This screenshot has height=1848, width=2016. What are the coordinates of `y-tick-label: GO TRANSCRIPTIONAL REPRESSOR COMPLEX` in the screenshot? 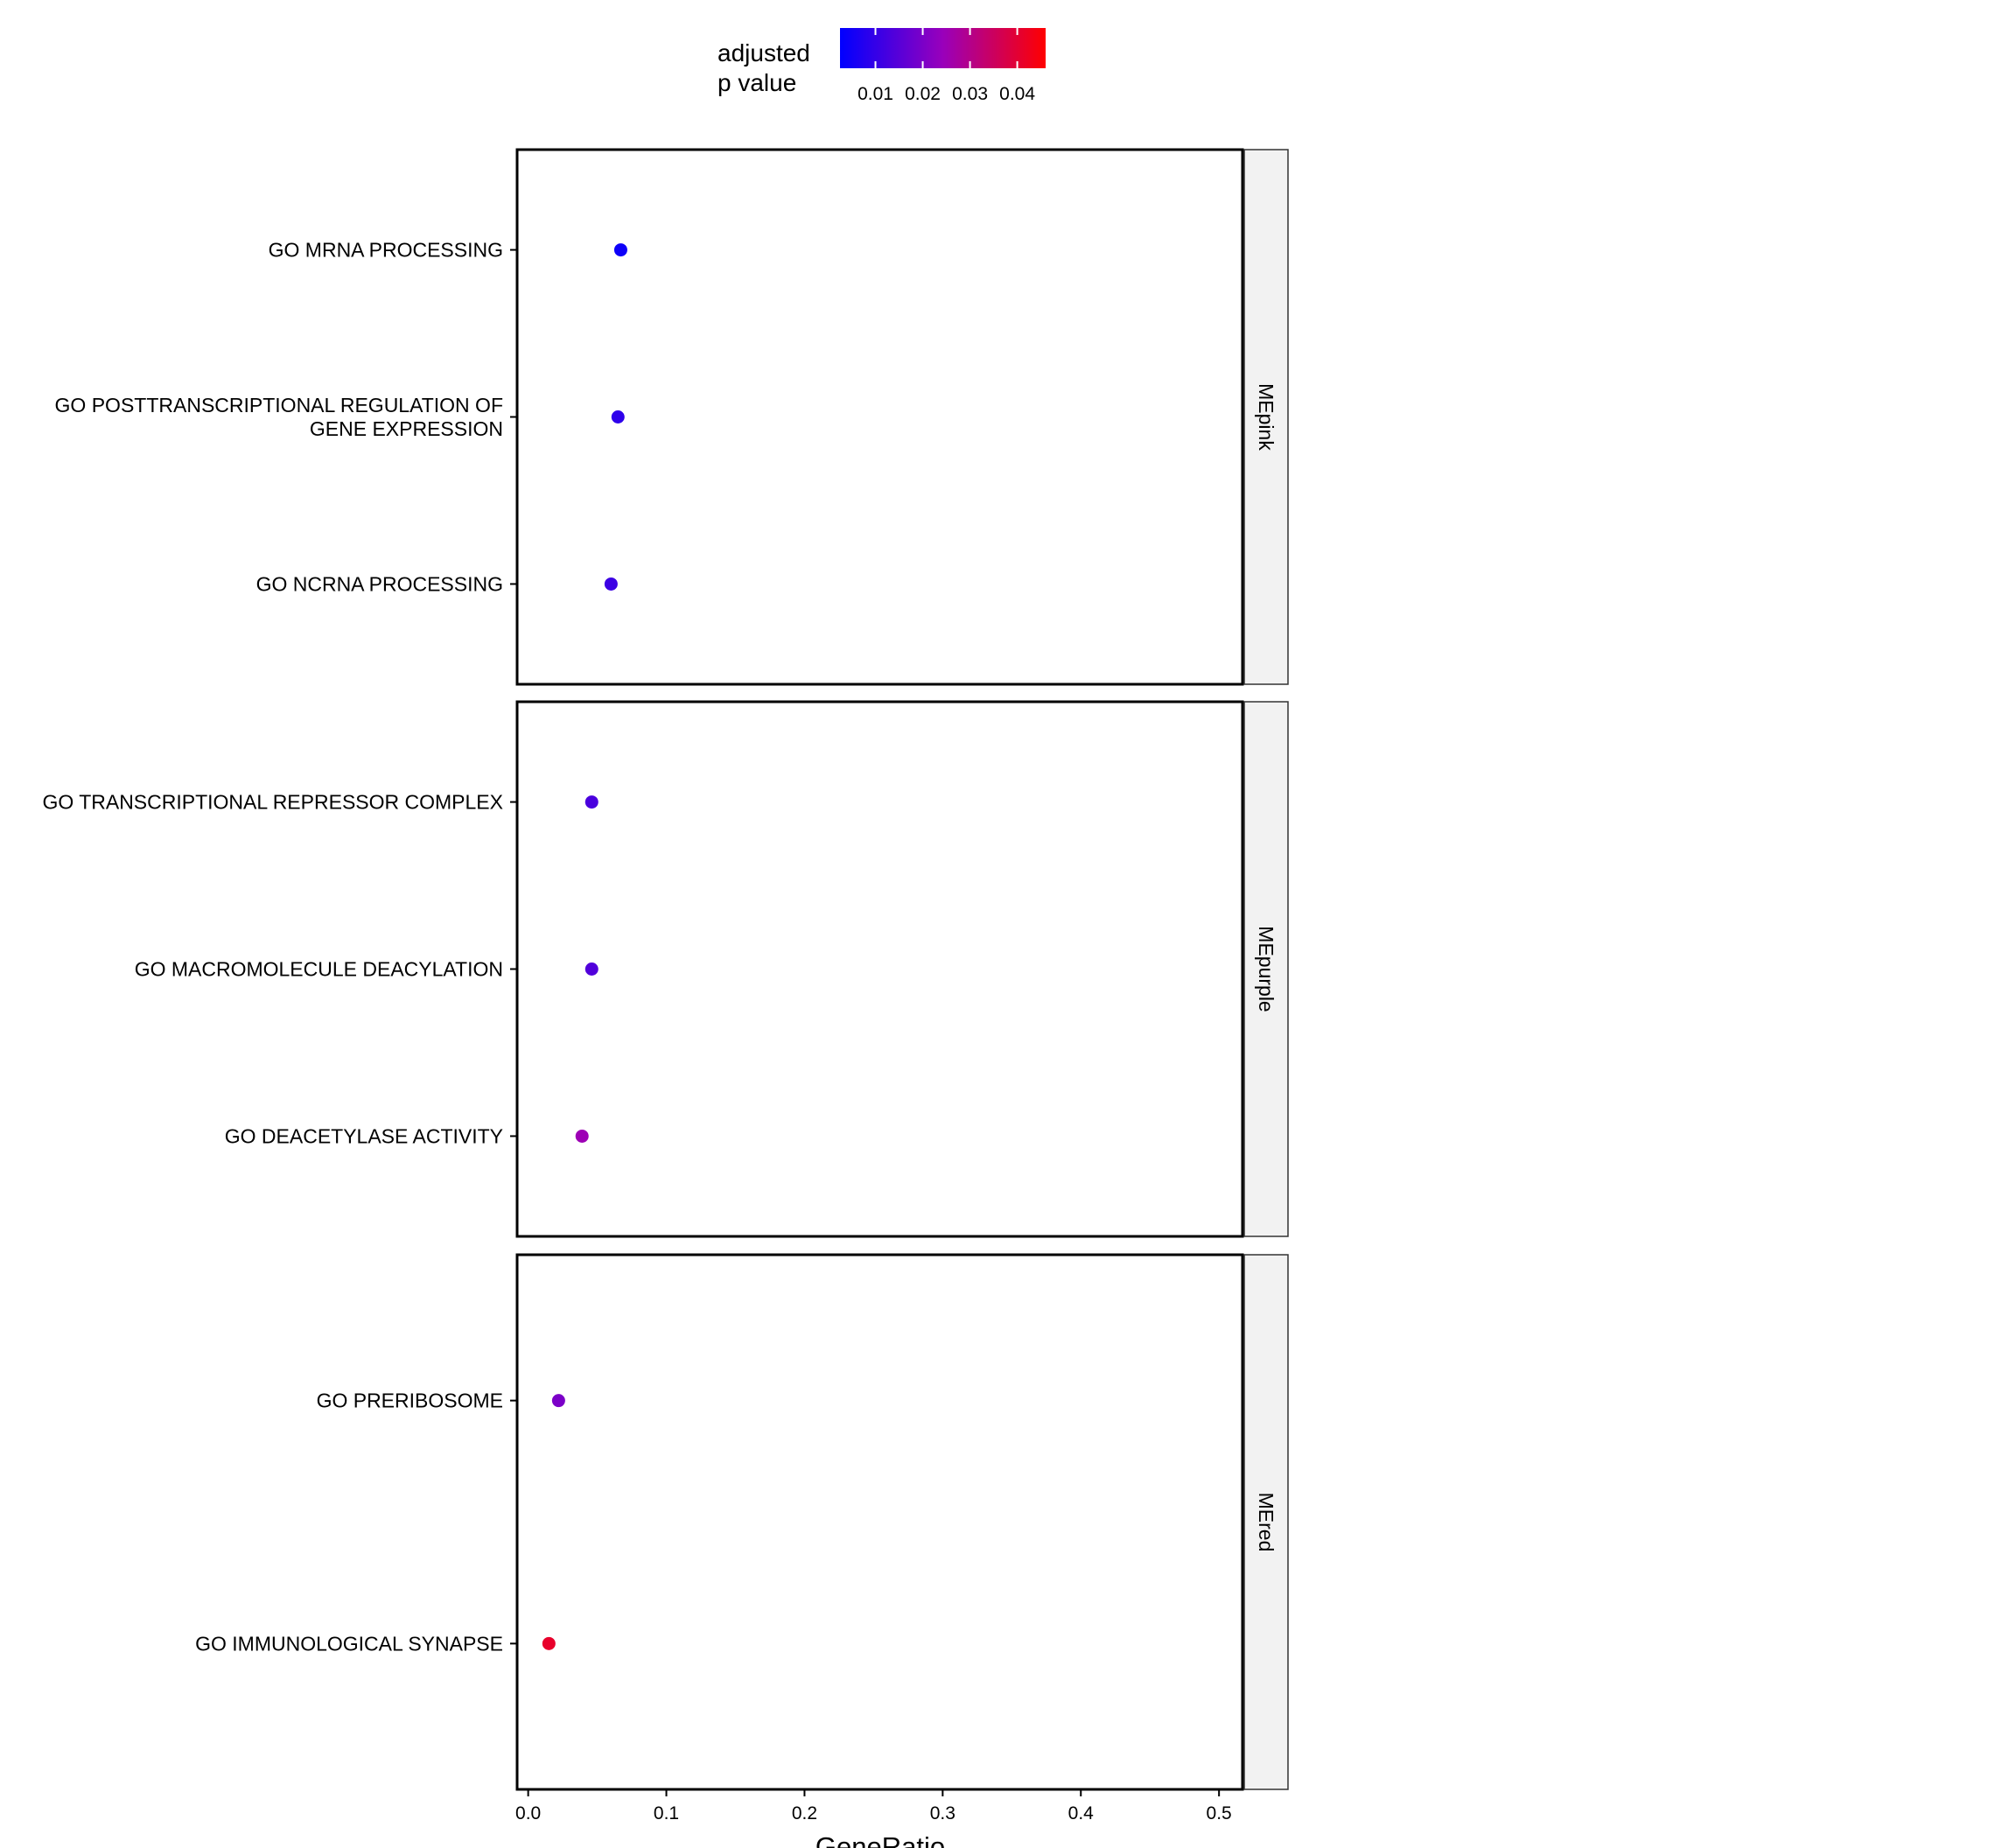 It's located at (272, 802).